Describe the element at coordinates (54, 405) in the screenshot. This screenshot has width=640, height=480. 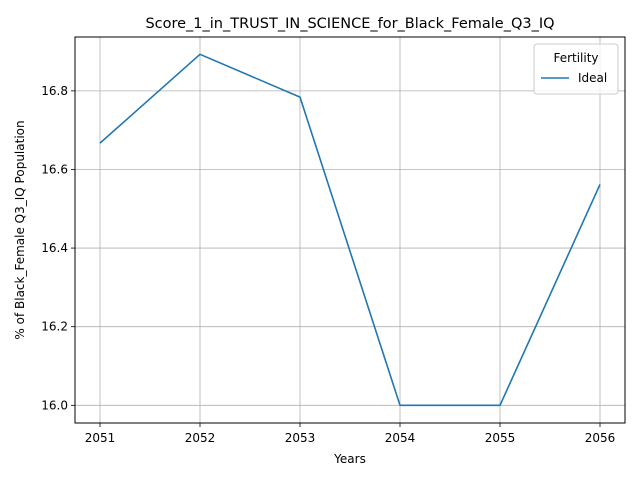
I see `y-tick-label: 16.0` at that location.